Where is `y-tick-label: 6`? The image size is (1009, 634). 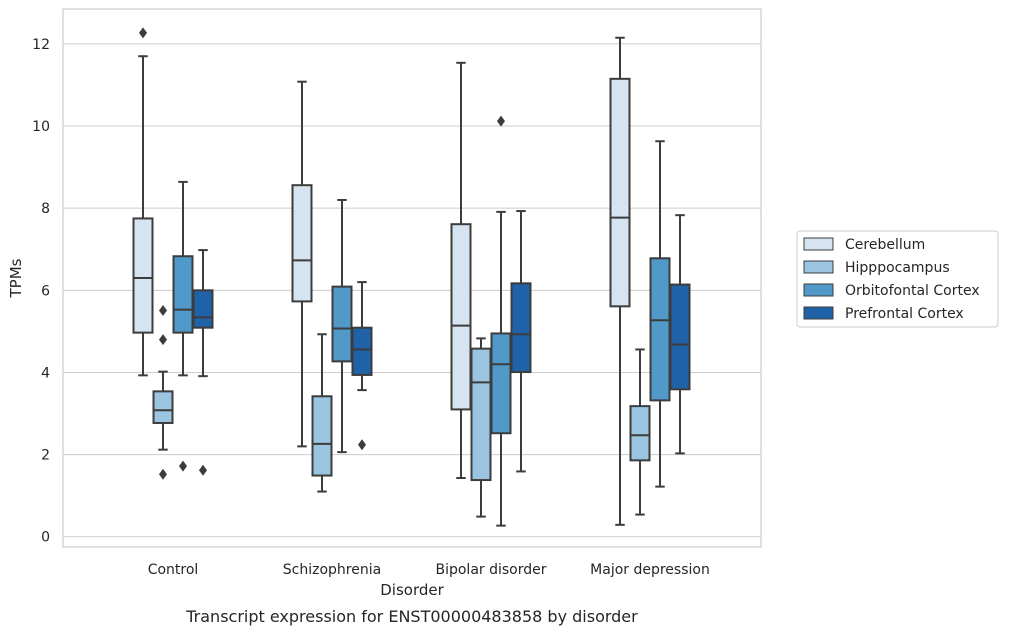
y-tick-label: 6 is located at coordinates (45, 291).